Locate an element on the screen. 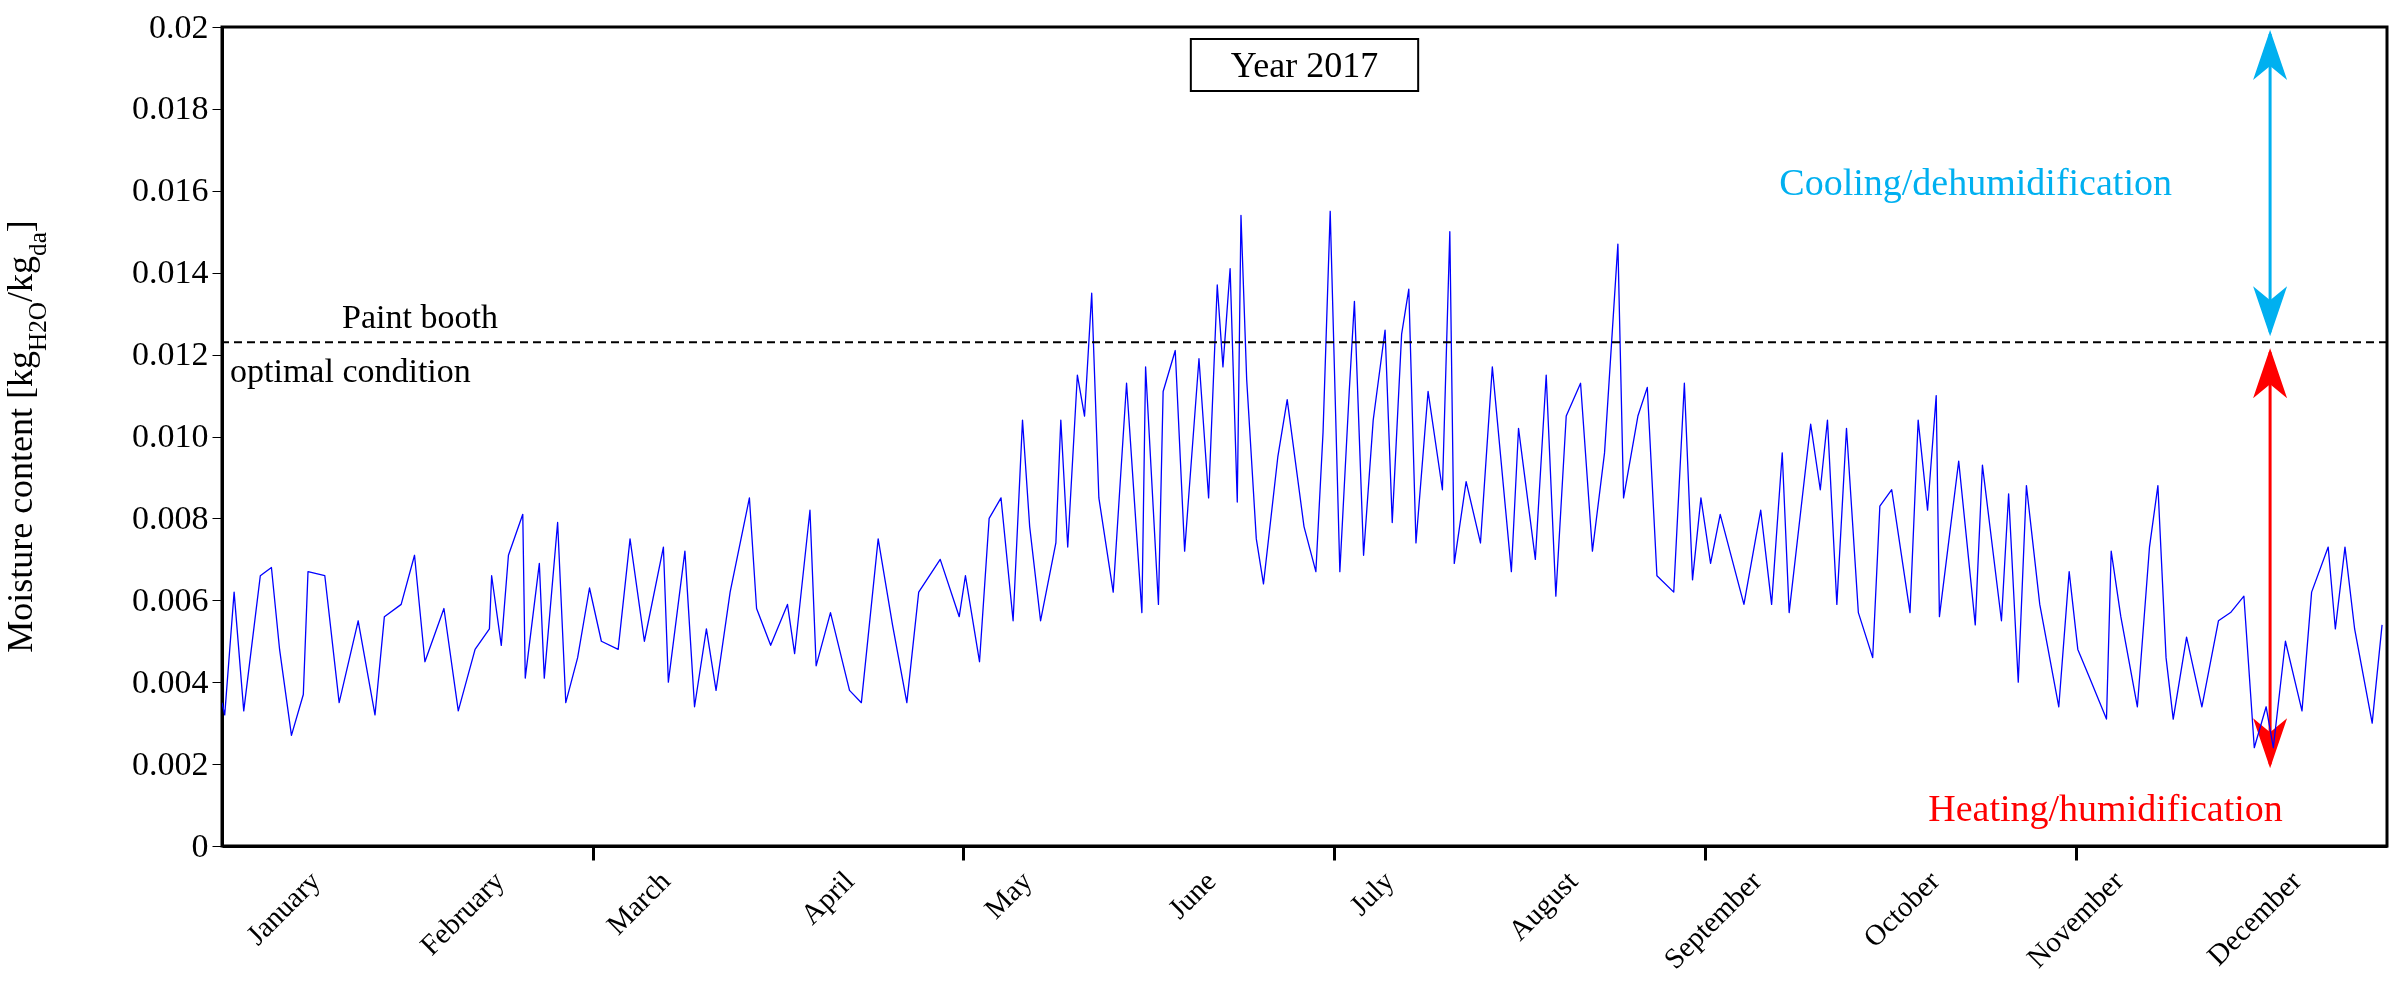 The image size is (2397, 1000). x-tick-label: May is located at coordinates (1008, 894).